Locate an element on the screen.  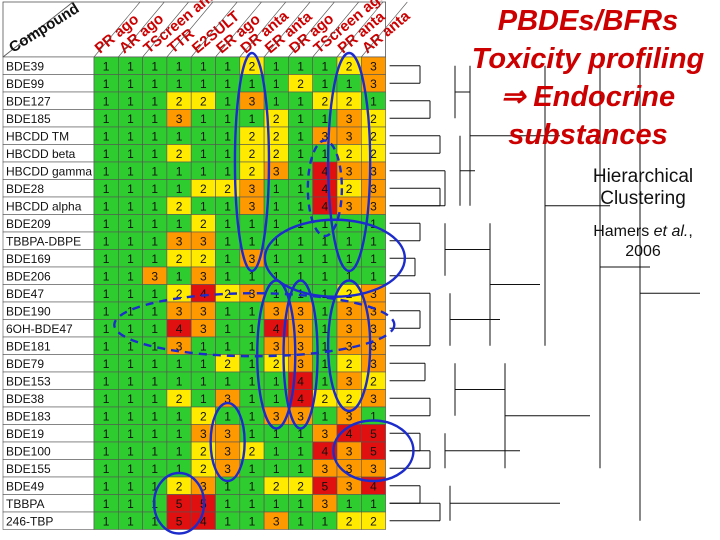
table-row: HBCDD alpha 1 1 1 2 1 1 3 1 1 4 3 3 is located at coordinates (194, 205).